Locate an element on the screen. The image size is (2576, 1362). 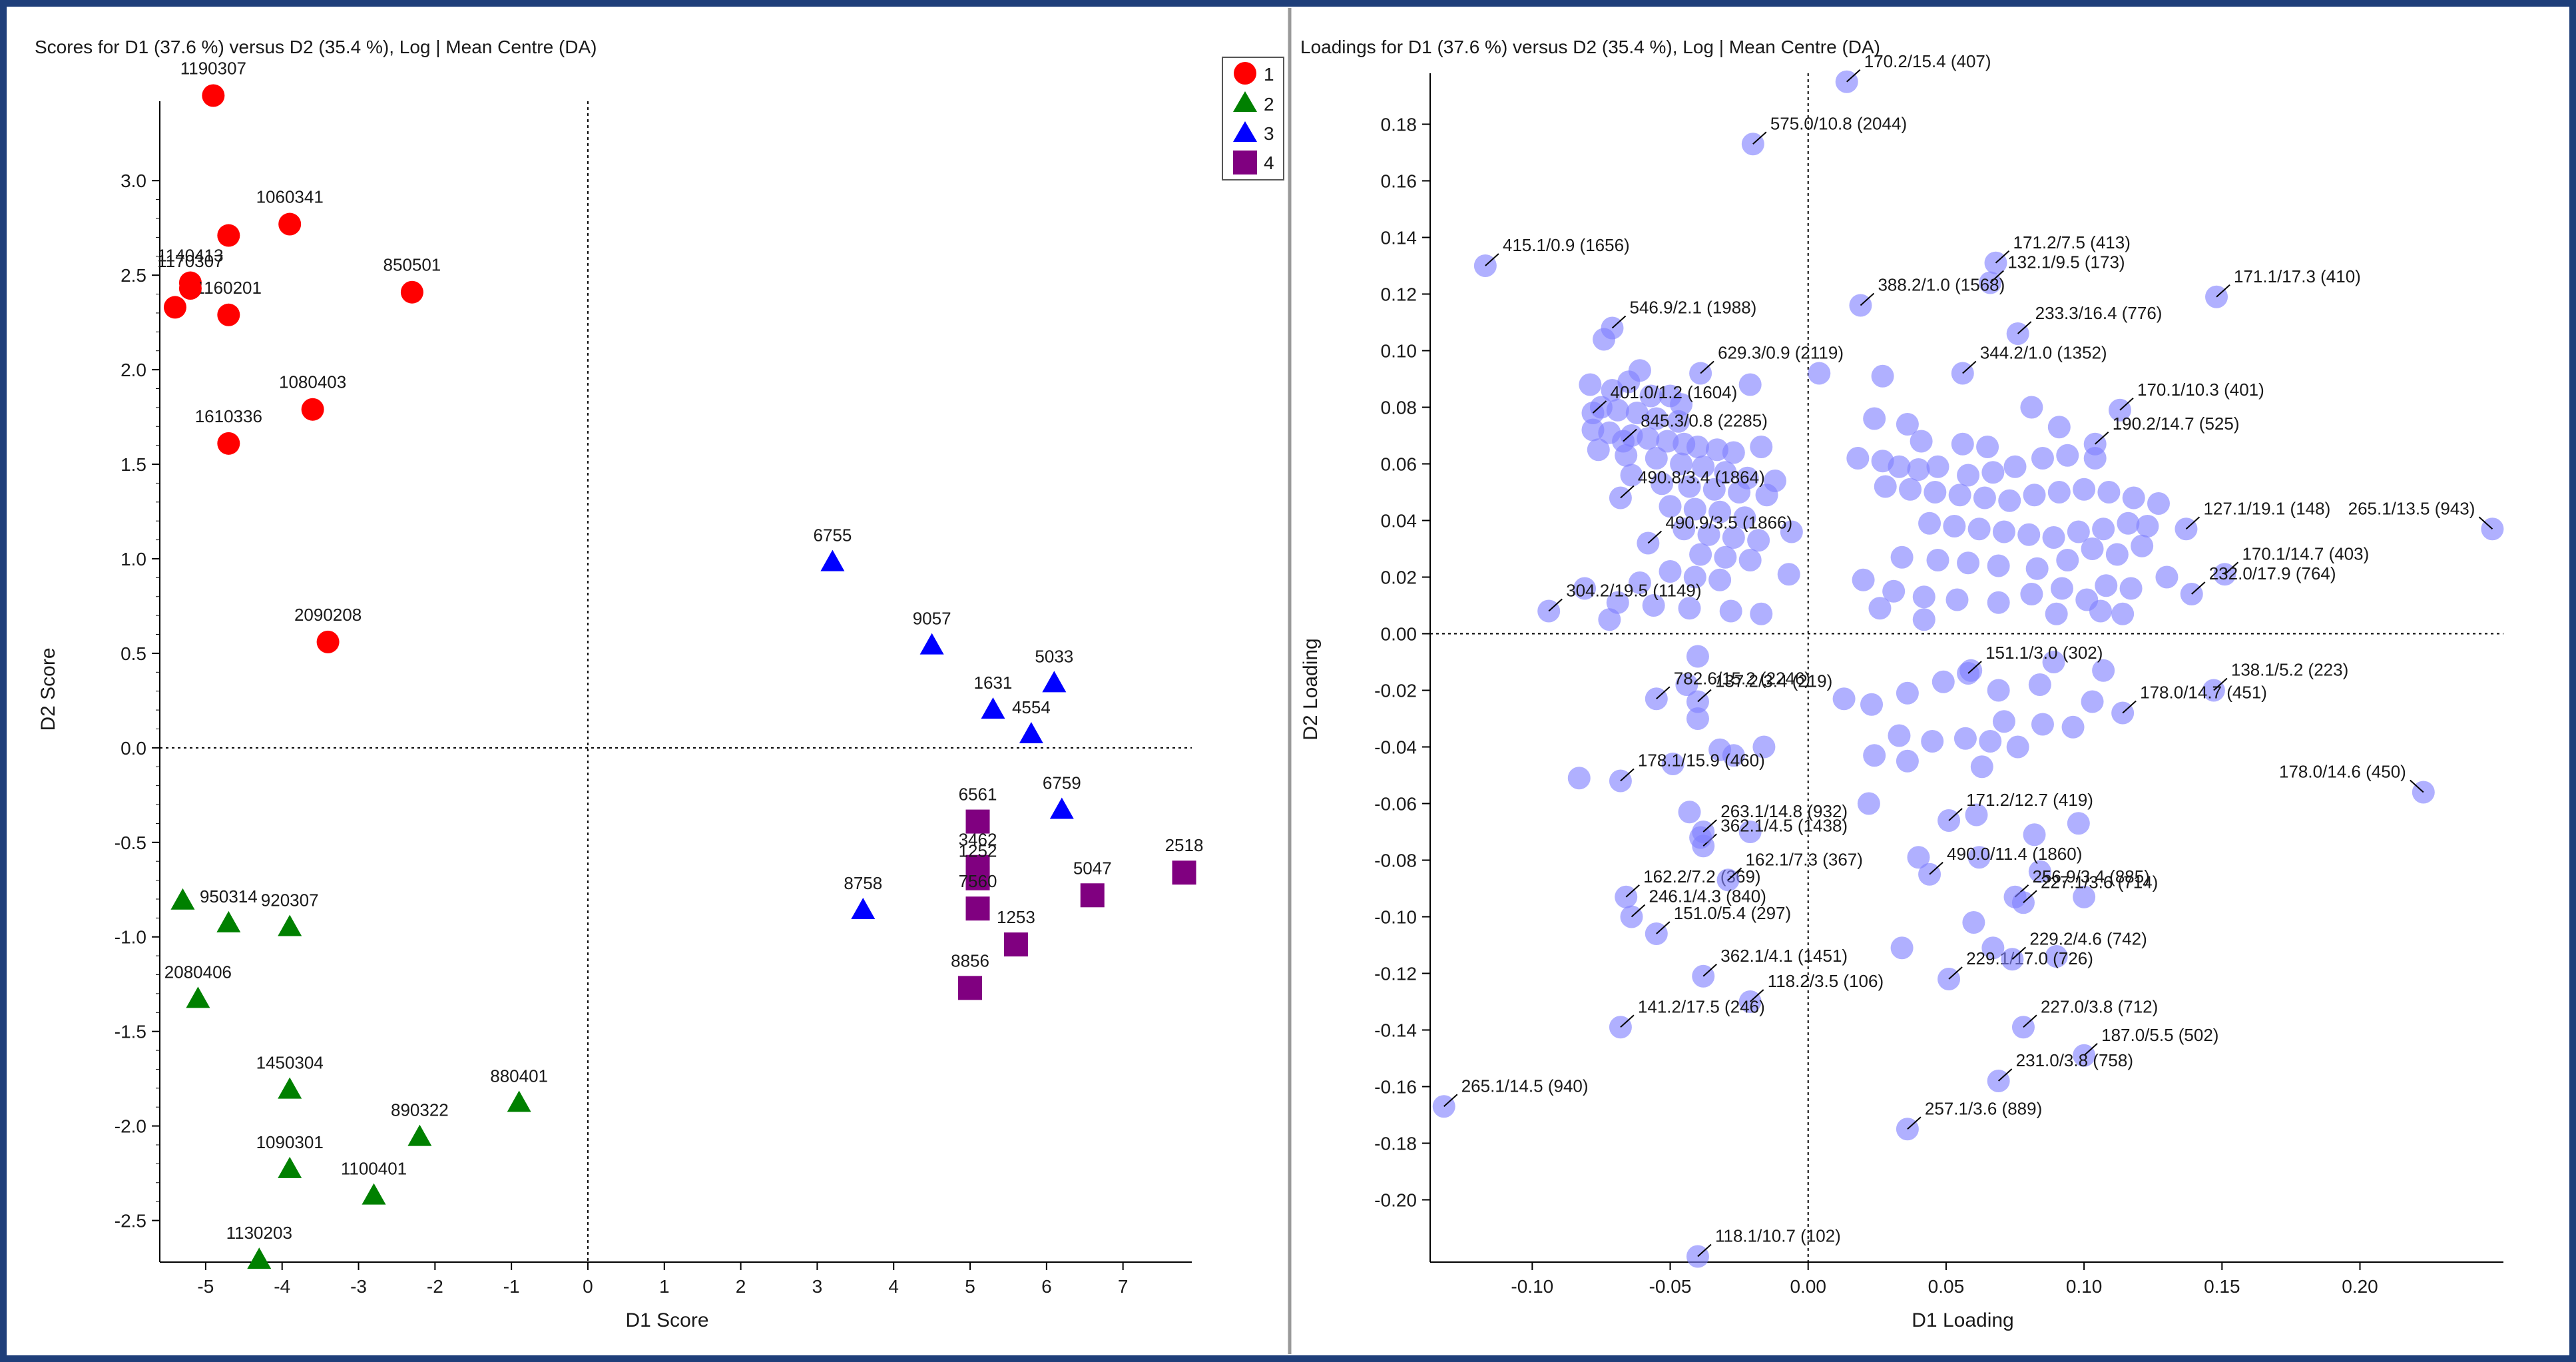
loadings-y-tick-label: -0.20 is located at coordinates (1396, 1200).